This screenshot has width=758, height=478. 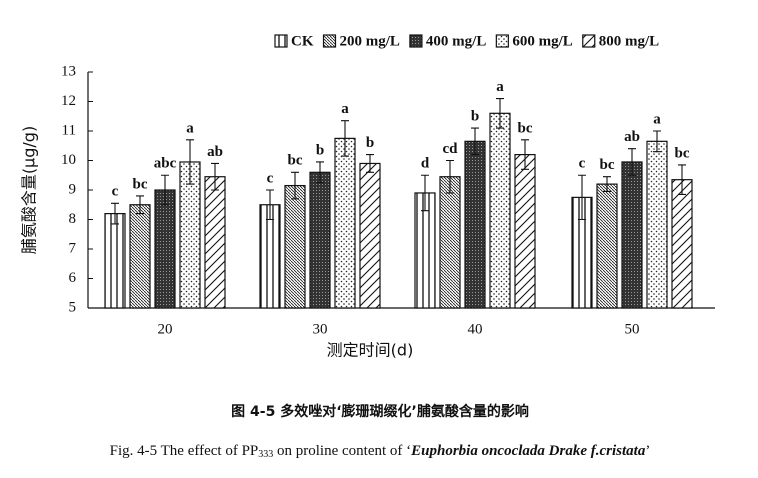 What do you see at coordinates (302, 41) in the screenshot?
I see `legend-label: CK` at bounding box center [302, 41].